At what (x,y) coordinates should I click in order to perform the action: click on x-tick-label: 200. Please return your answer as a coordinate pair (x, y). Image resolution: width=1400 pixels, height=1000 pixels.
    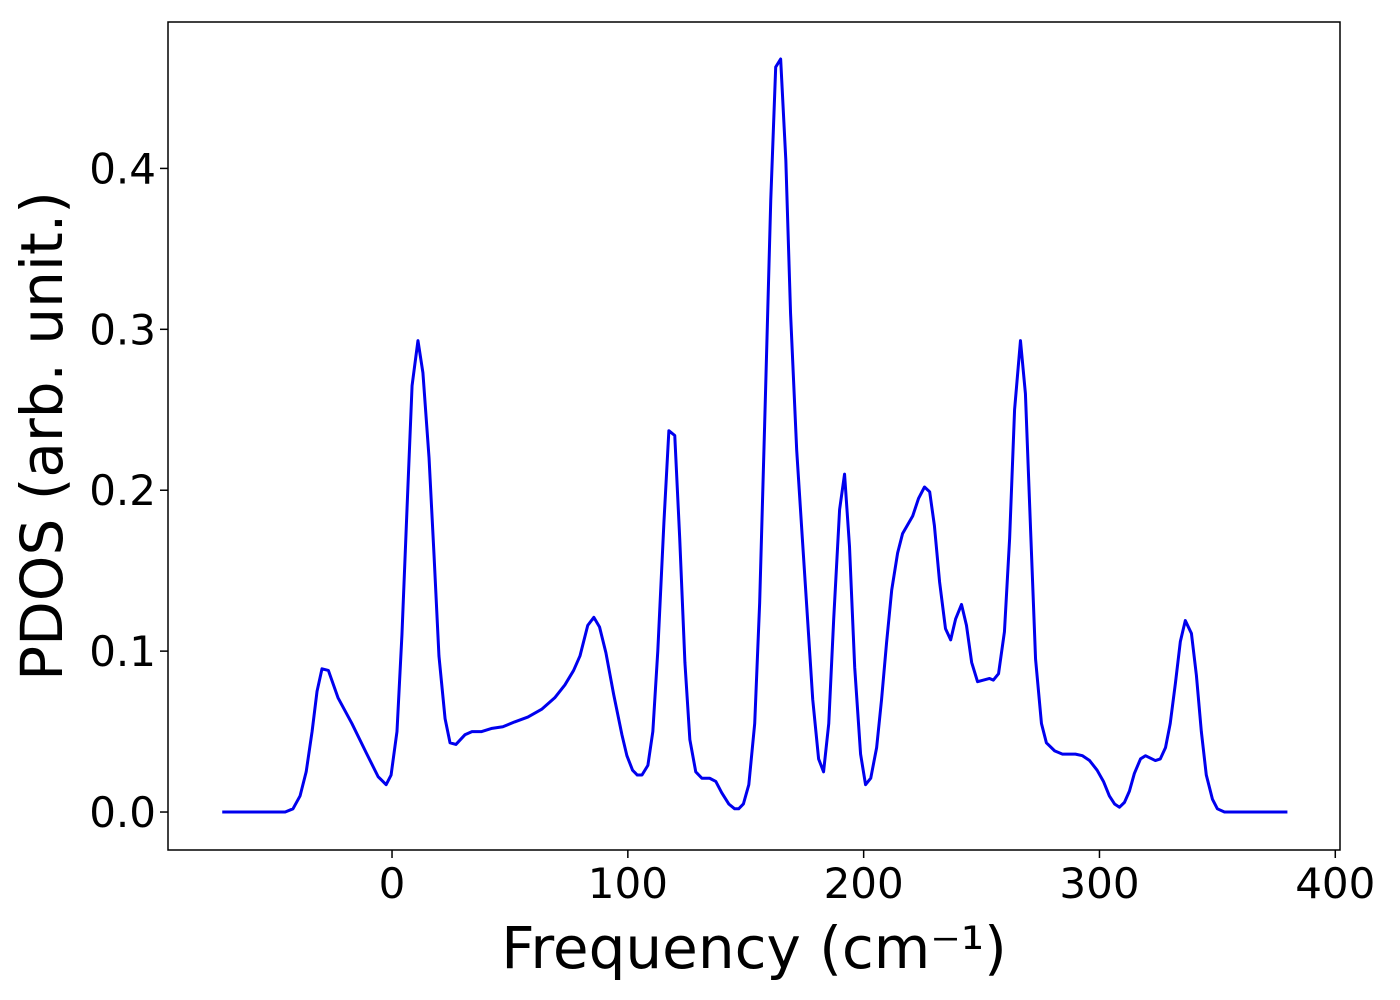
    Looking at the image, I should click on (864, 883).